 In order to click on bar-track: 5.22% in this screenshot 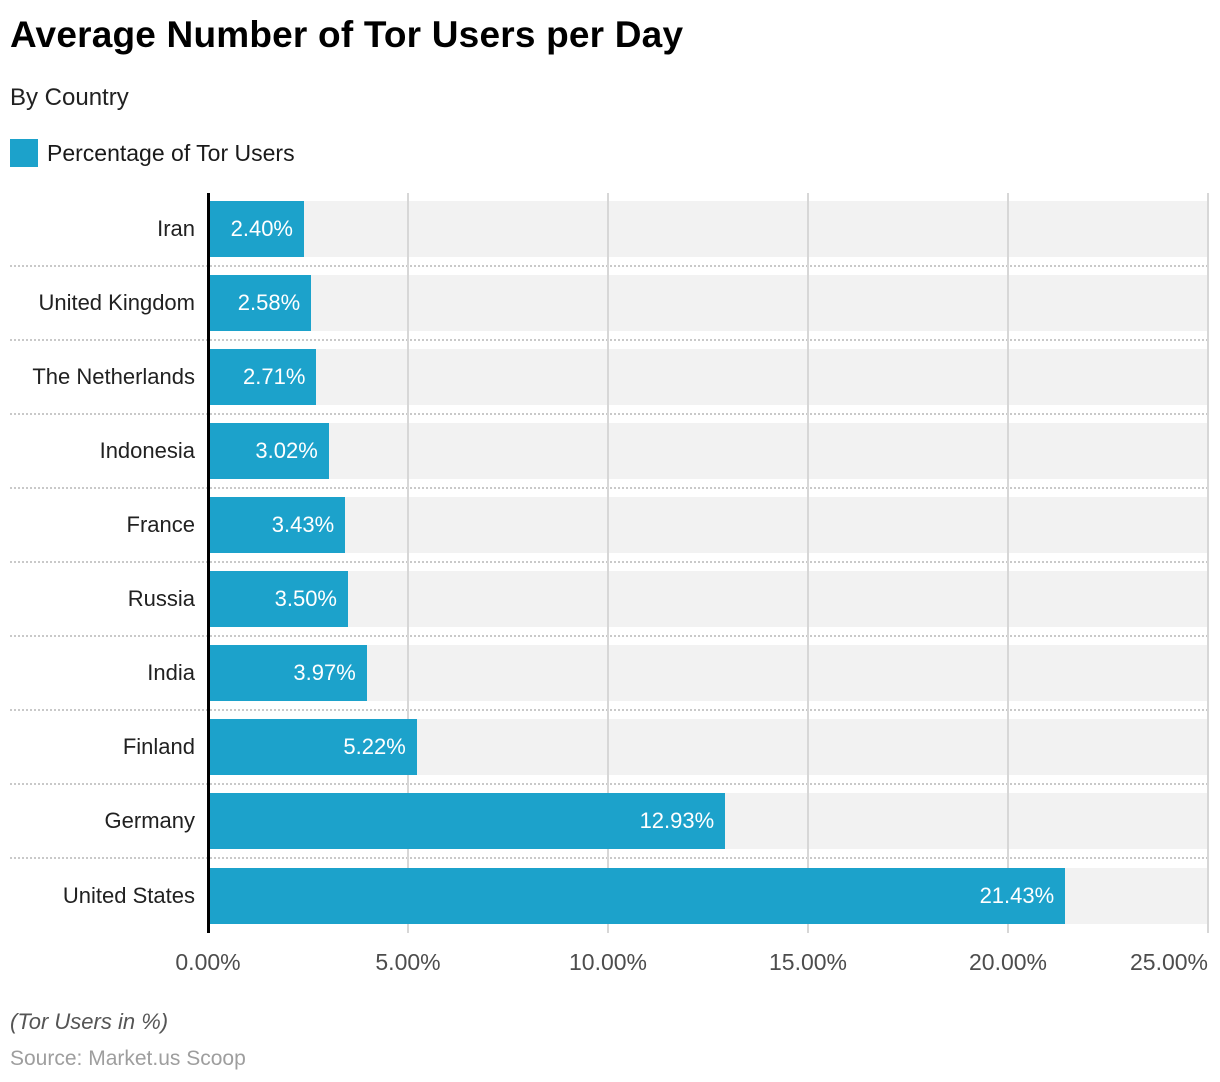, I will do `click(708, 747)`.